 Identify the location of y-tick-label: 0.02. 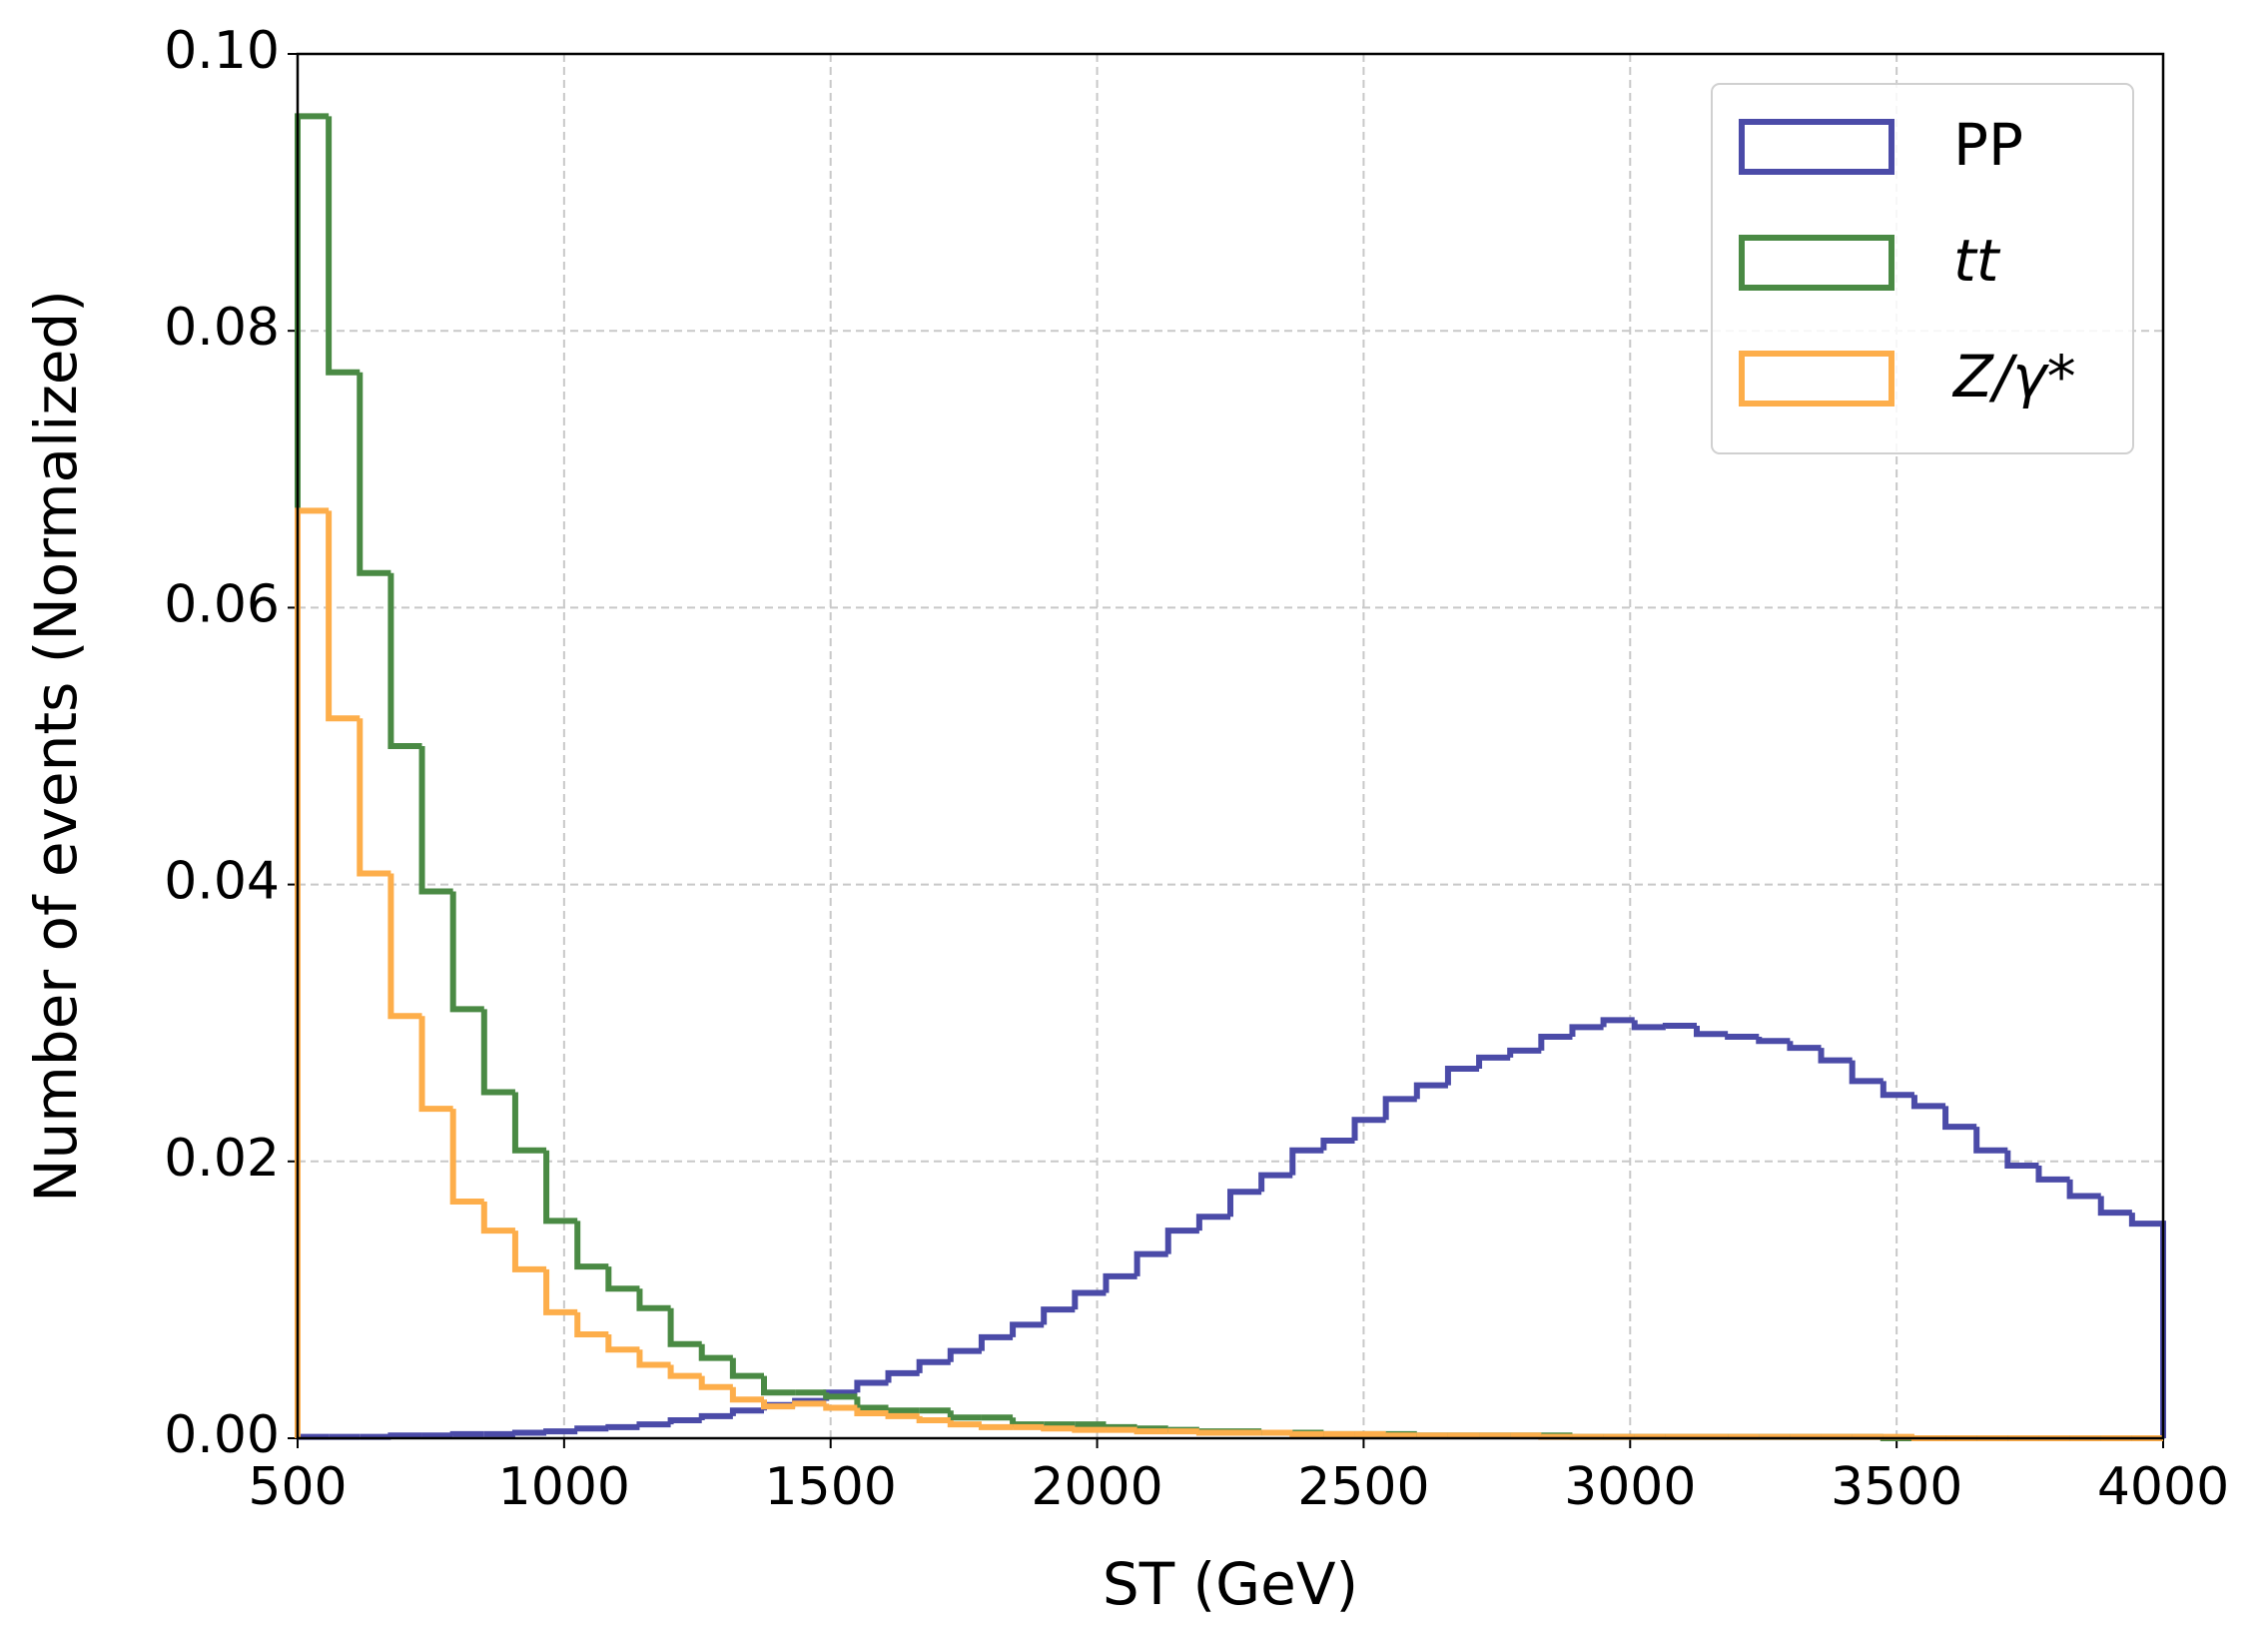
(222, 1159).